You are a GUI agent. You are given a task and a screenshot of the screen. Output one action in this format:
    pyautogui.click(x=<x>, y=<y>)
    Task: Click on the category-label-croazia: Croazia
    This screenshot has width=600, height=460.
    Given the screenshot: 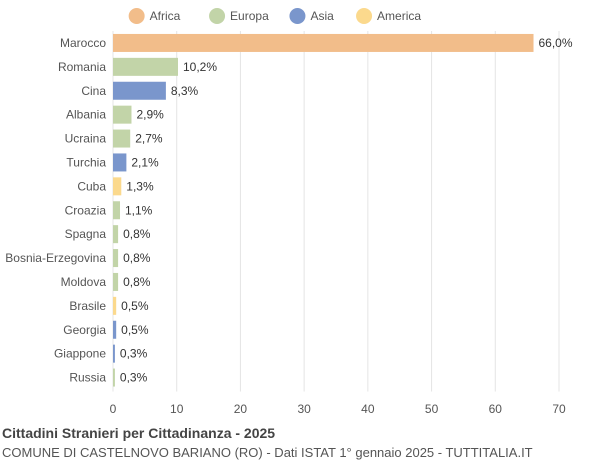 What is the action you would take?
    pyautogui.click(x=86, y=210)
    